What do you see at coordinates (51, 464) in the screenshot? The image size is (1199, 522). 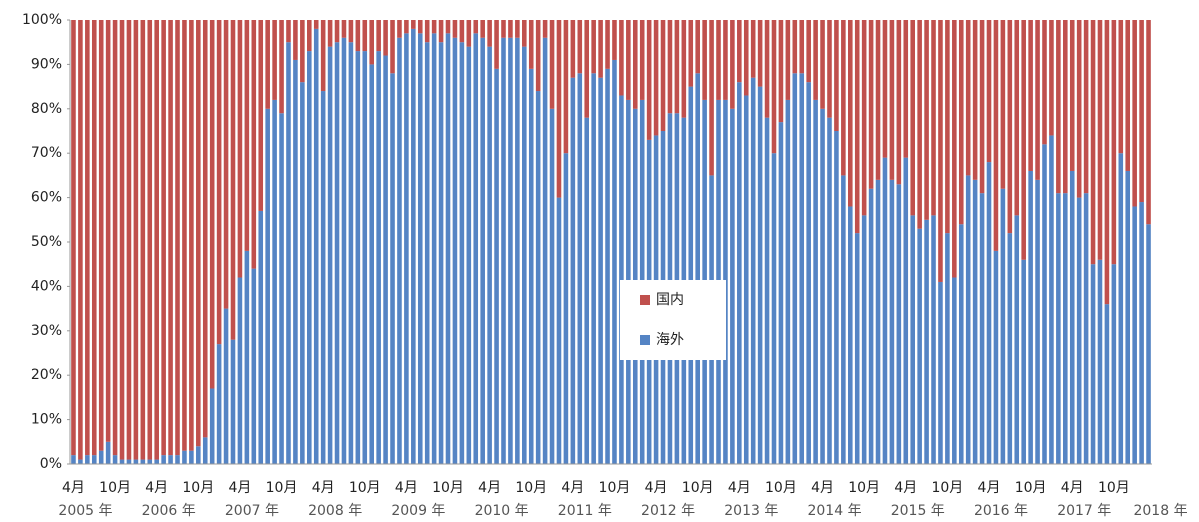 I see `y-tick-label: 0%` at bounding box center [51, 464].